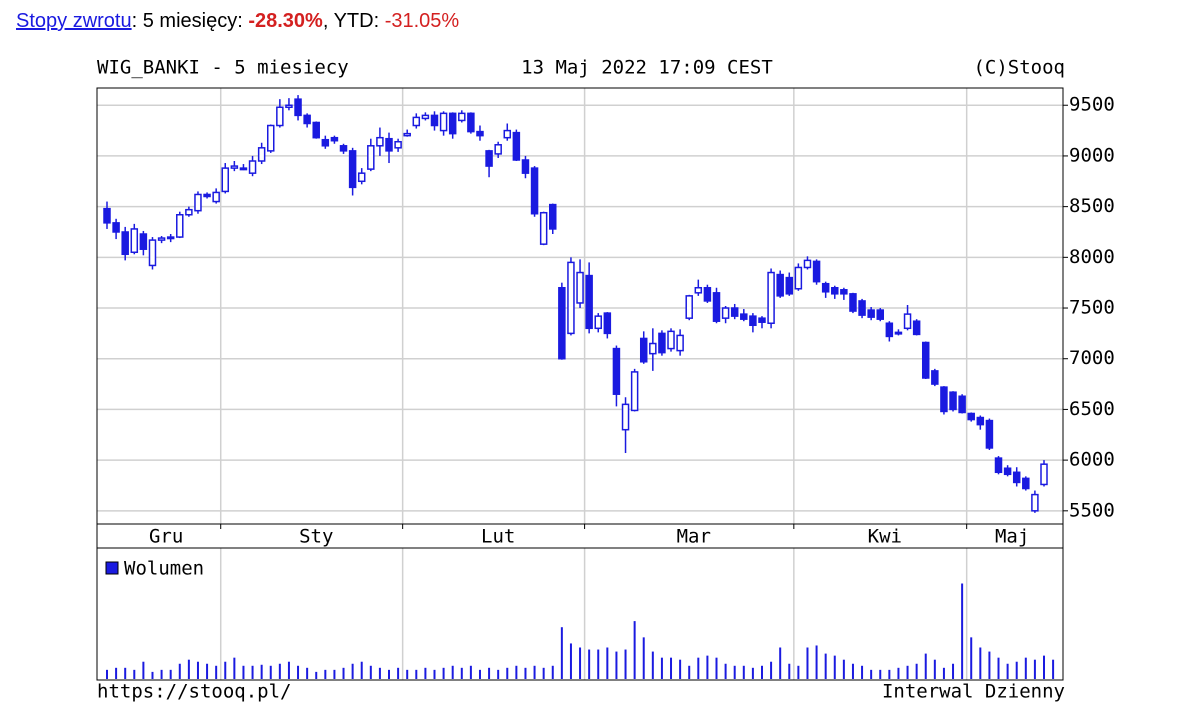 The image size is (1200, 706). I want to click on x-tick-label: Maj, so click(1012, 537).